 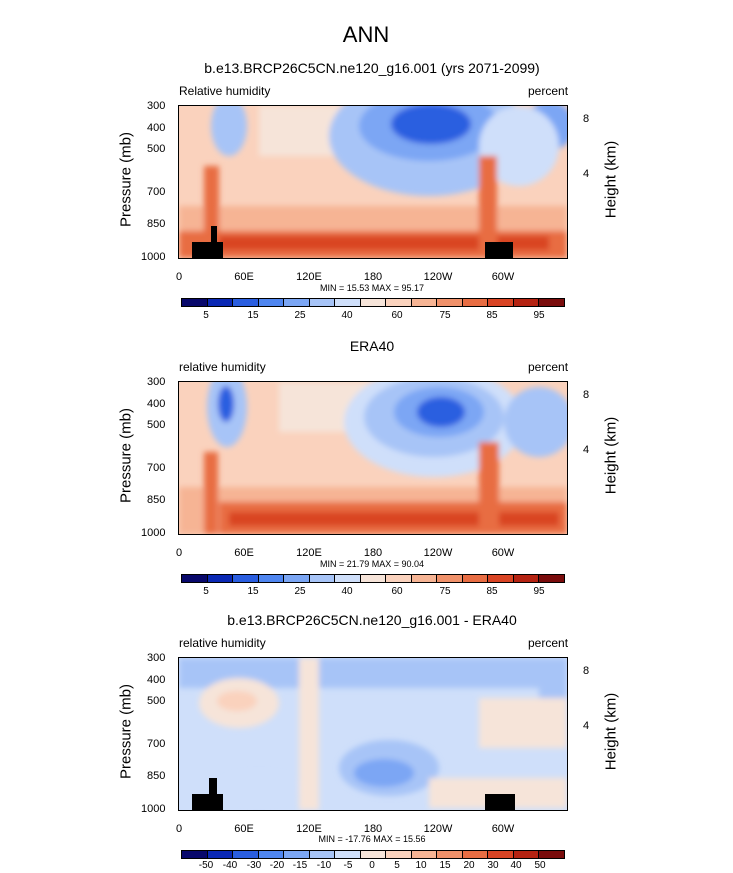 What do you see at coordinates (516, 865) in the screenshot?
I see `colorbar-label: 40` at bounding box center [516, 865].